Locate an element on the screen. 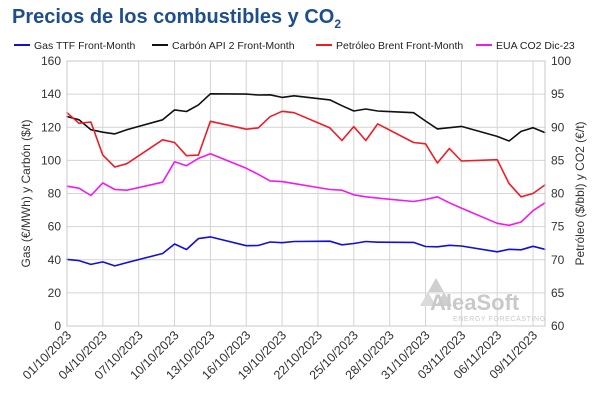 The image size is (600, 416). chart-title: Precios de los combustibles y CO2 is located at coordinates (176, 18).